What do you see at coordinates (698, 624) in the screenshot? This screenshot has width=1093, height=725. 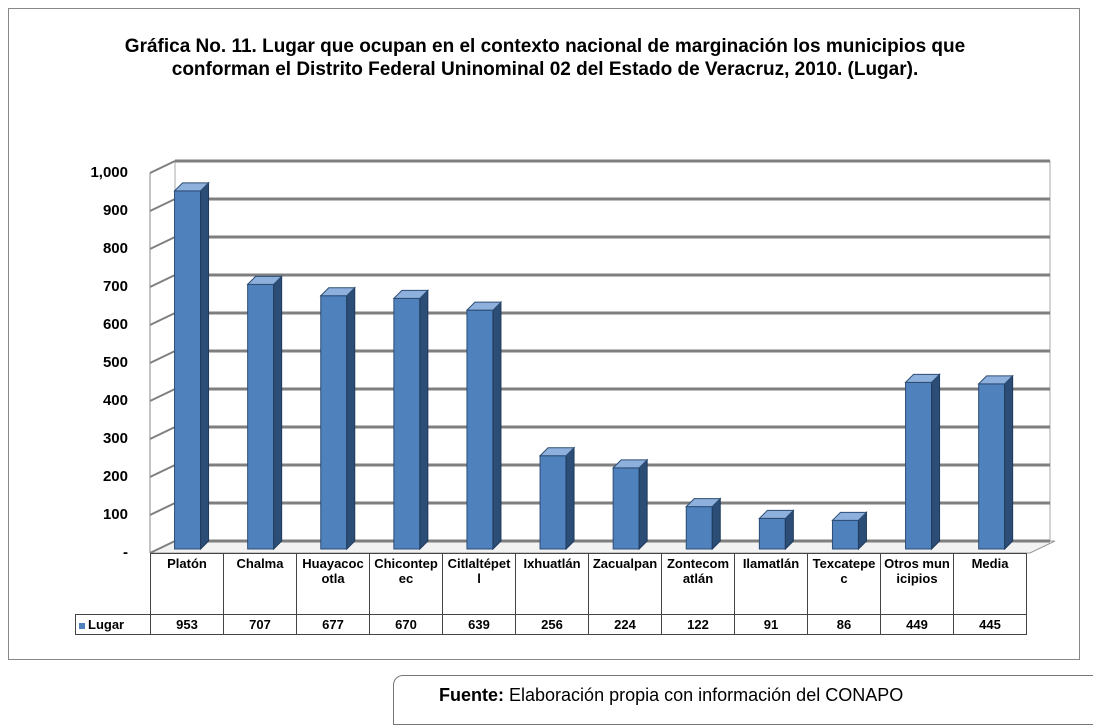 I see `value-label: 122` at bounding box center [698, 624].